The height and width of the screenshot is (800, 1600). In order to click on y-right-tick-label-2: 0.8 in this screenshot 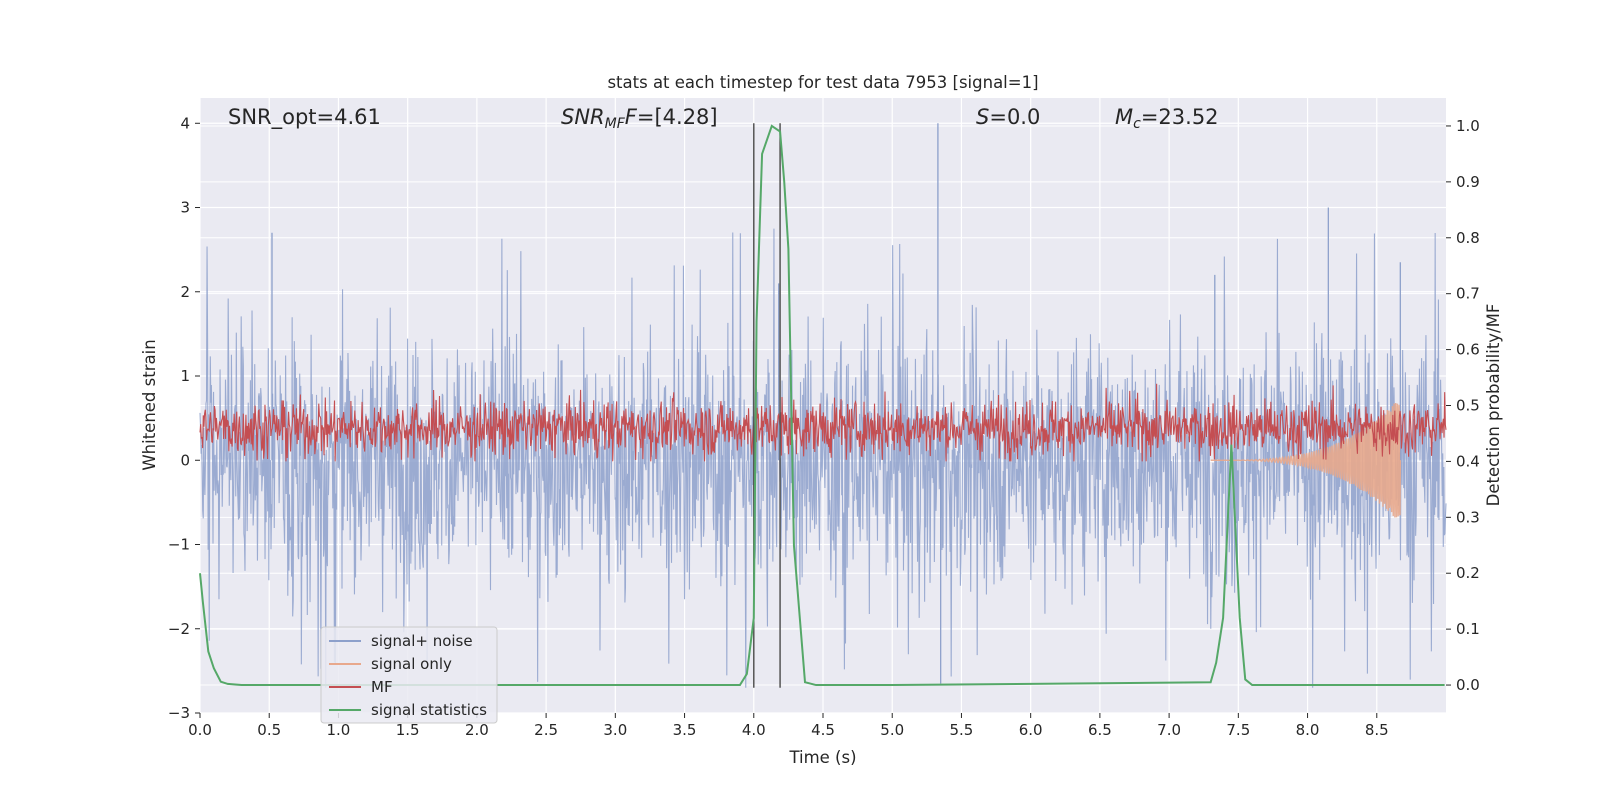, I will do `click(1468, 238)`.